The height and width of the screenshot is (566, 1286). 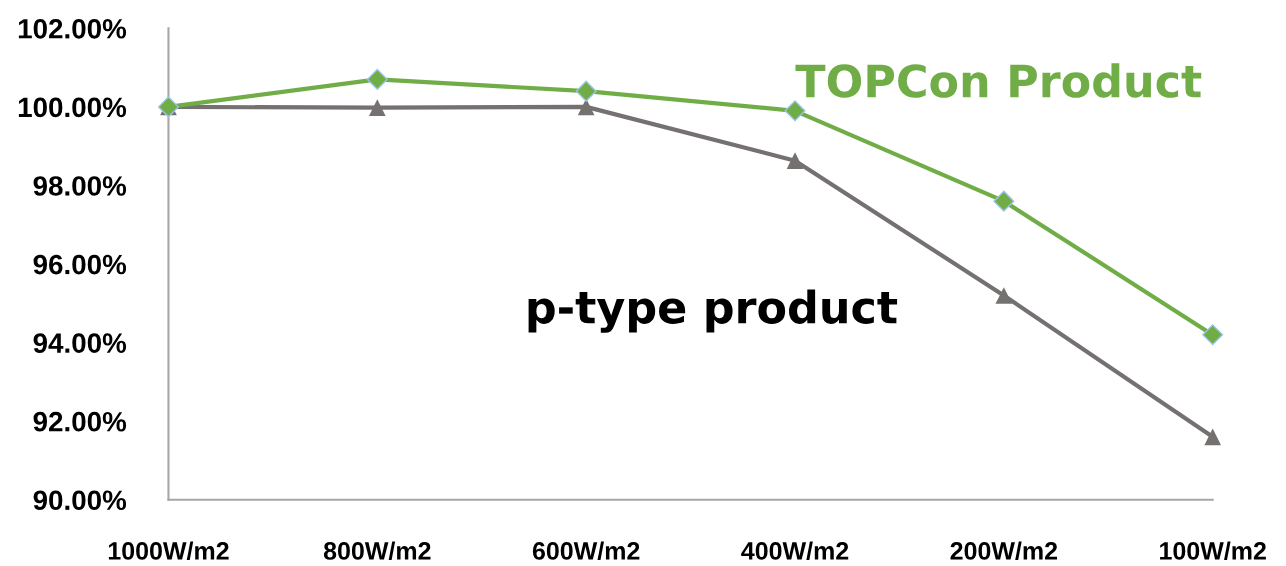 I want to click on y-tick-label: 98.00%, so click(x=80, y=186).